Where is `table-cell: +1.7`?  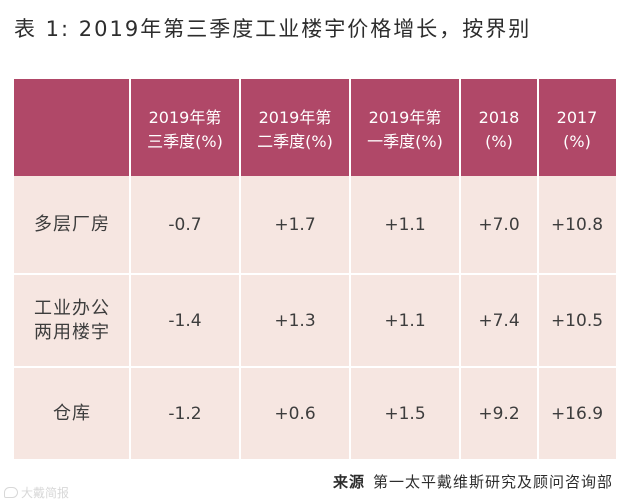 table-cell: +1.7 is located at coordinates (295, 224).